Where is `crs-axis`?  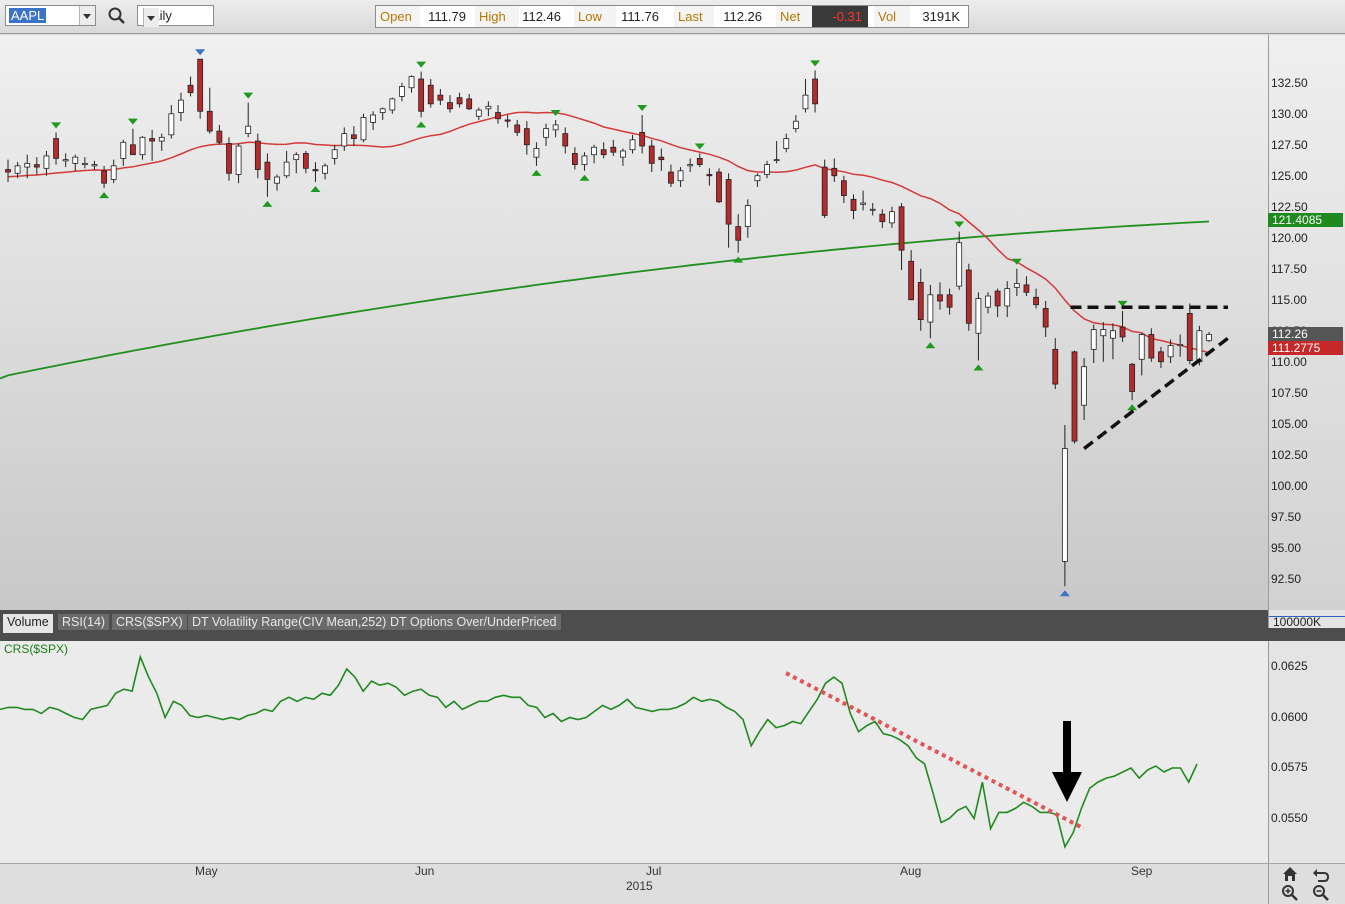
crs-axis is located at coordinates (1306, 752).